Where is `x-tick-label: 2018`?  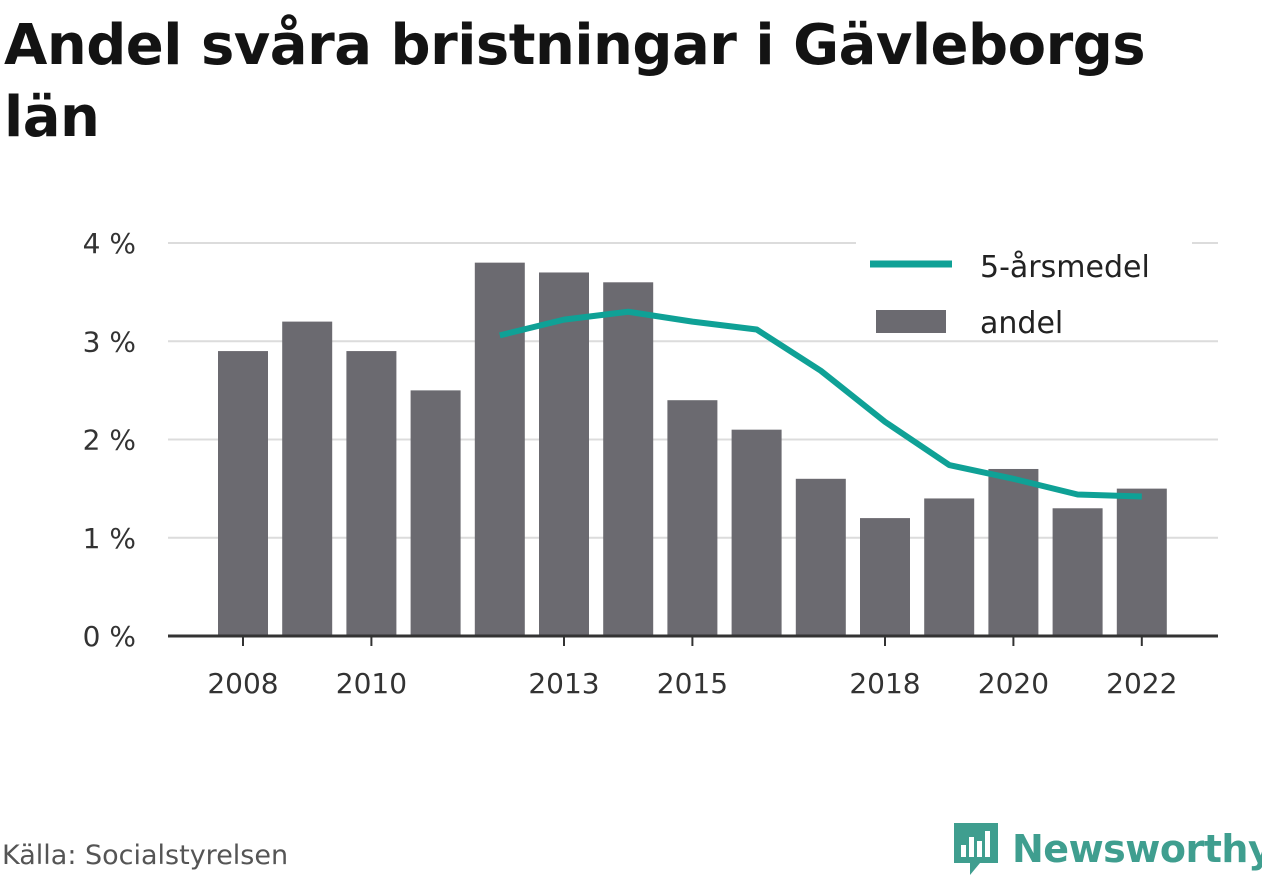
x-tick-label: 2018 is located at coordinates (884, 683).